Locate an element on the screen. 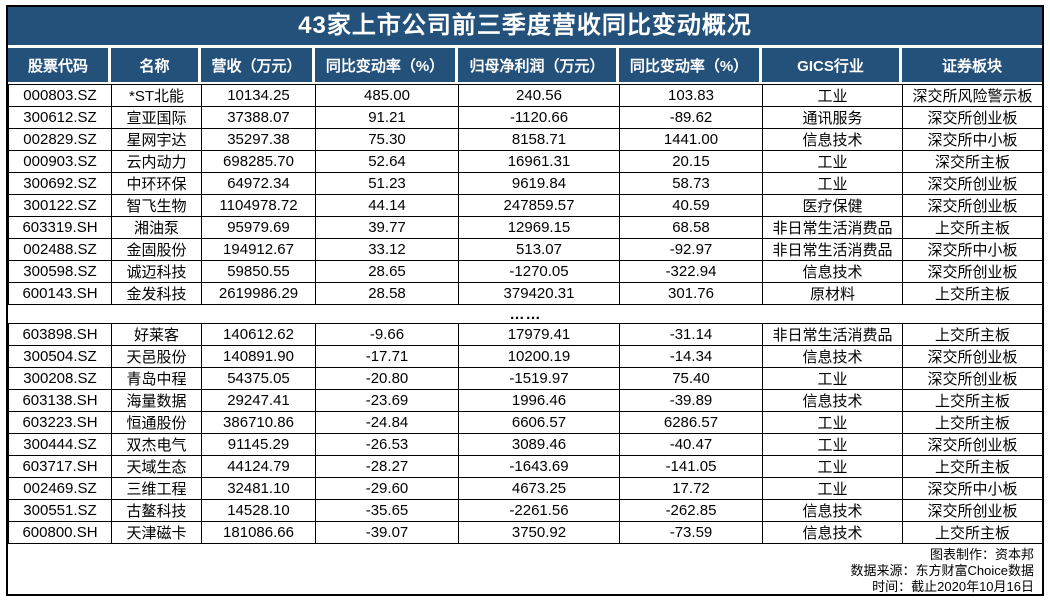 Image resolution: width=1050 pixels, height=602 pixels. table-cell: -141.05 is located at coordinates (691, 466).